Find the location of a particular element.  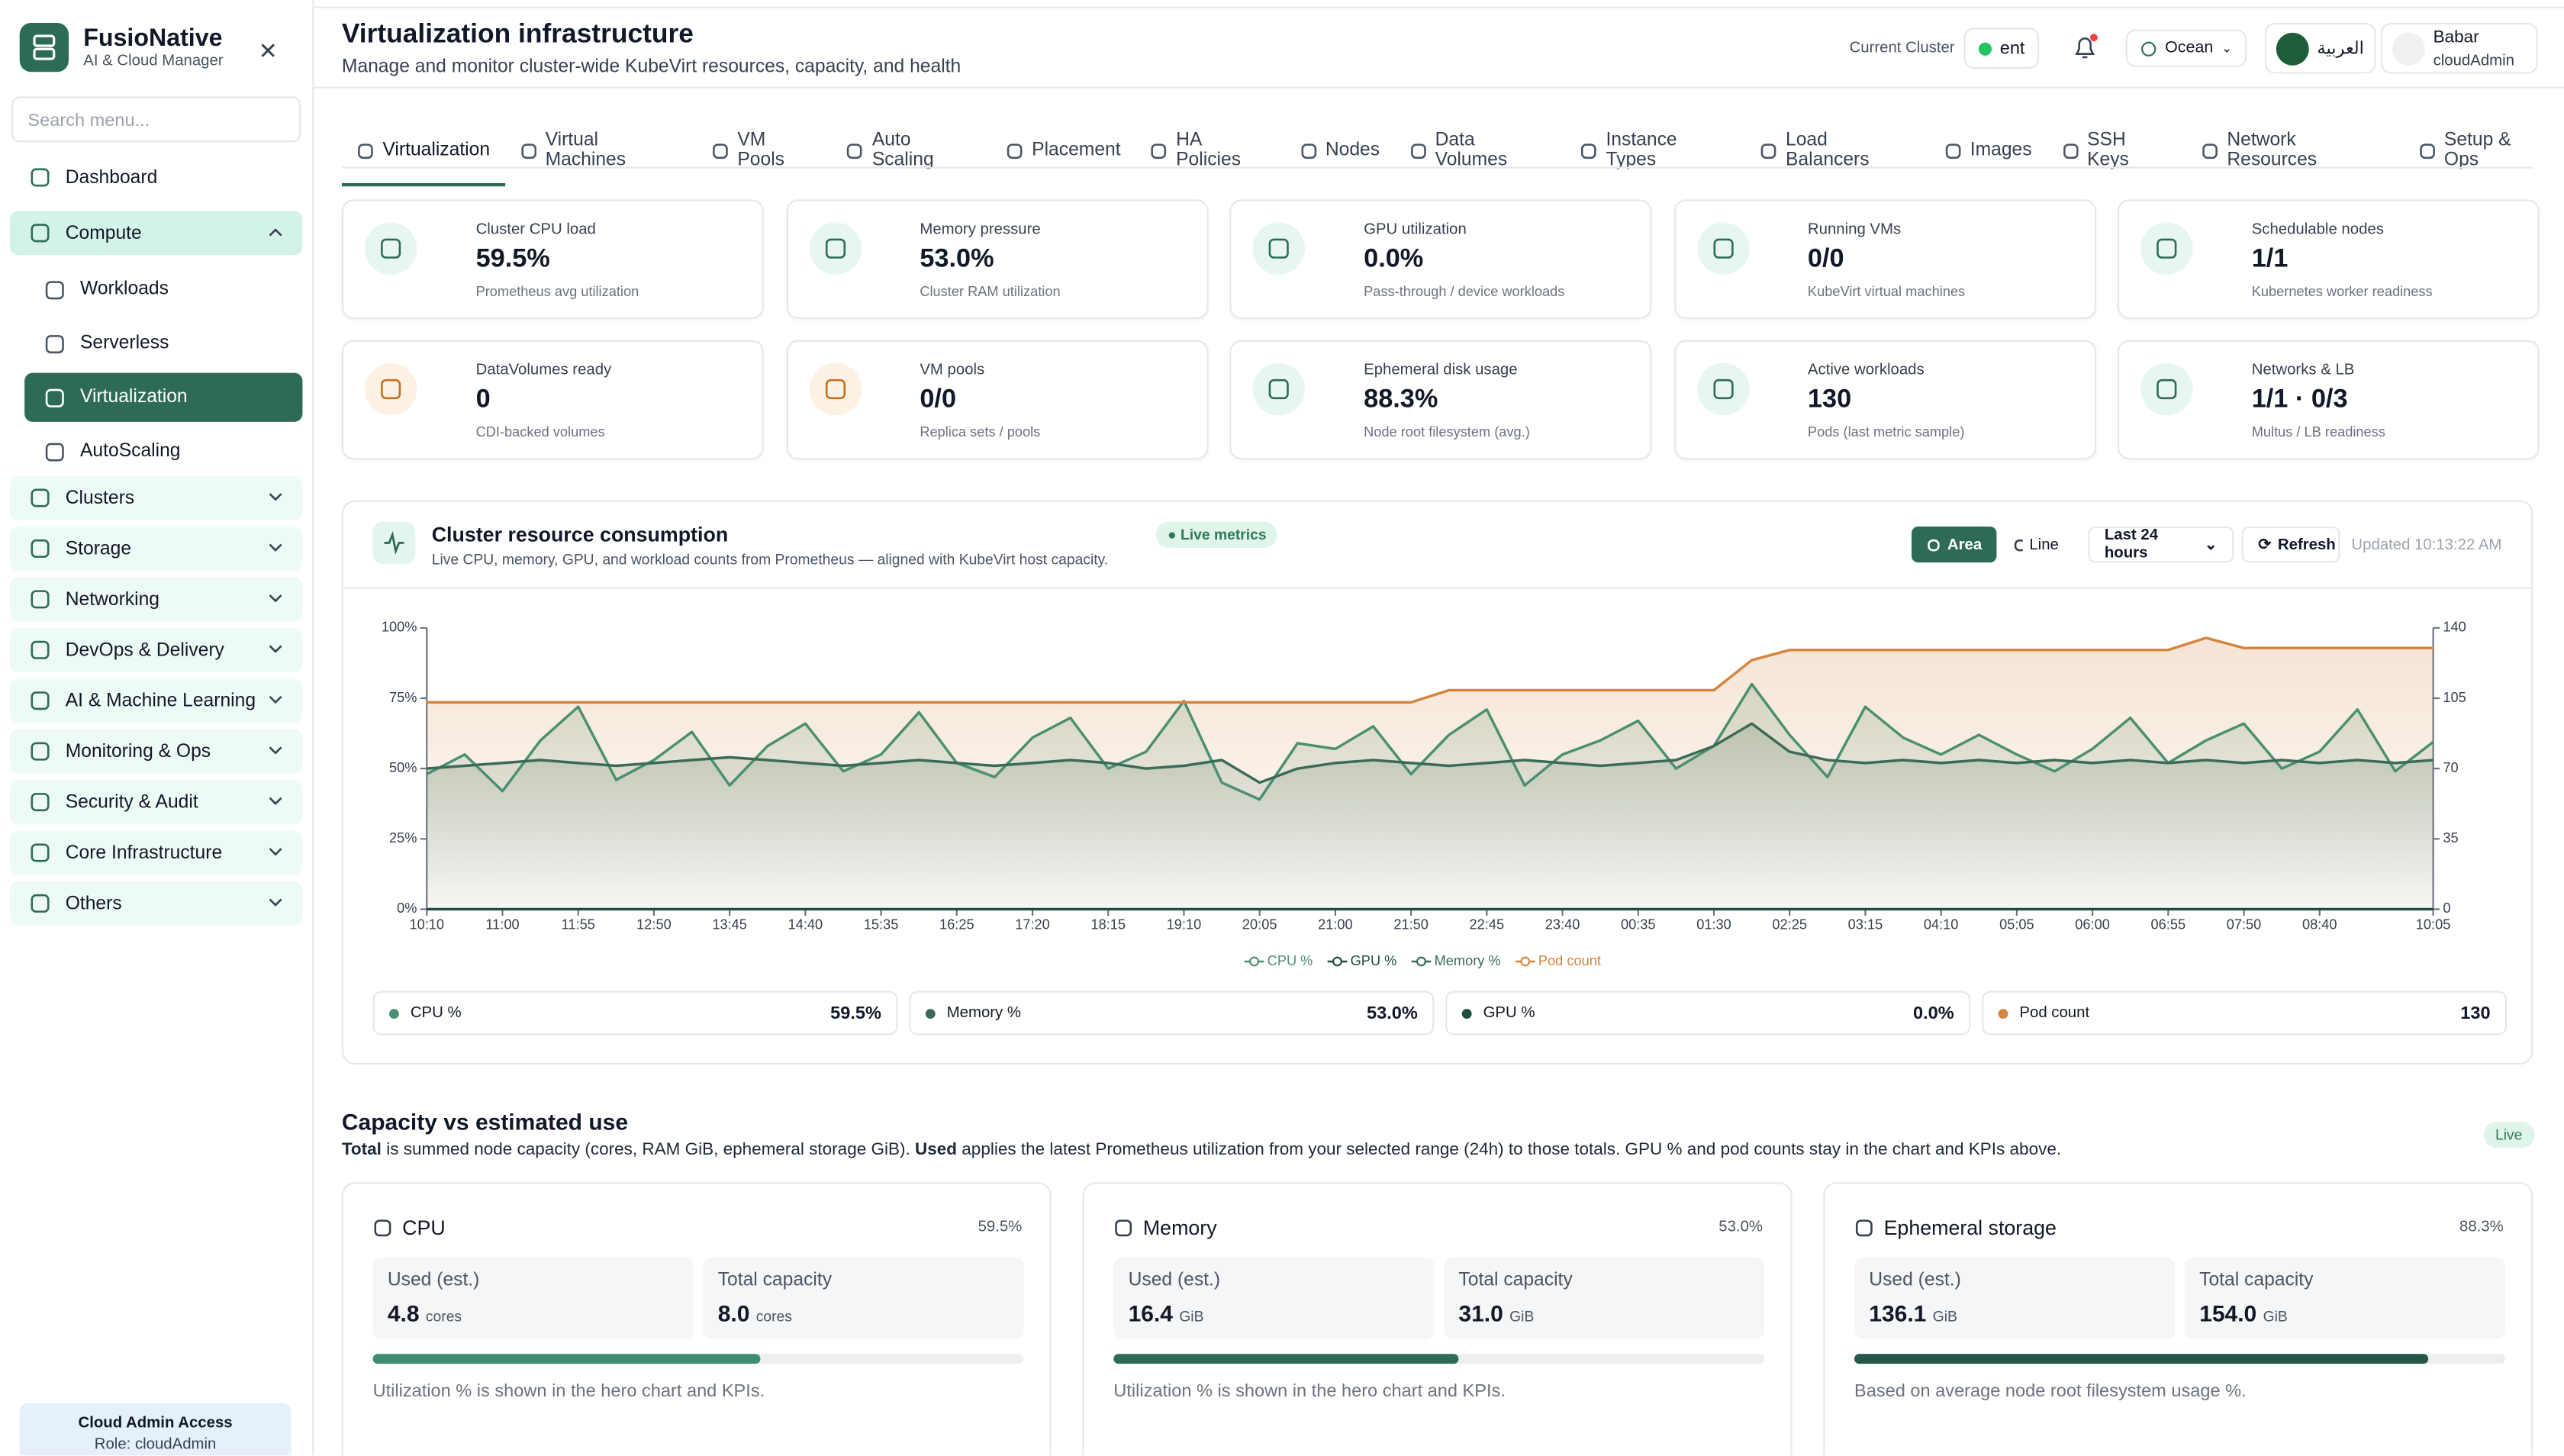

stat-box: Pod count 130 is located at coordinates (2244, 1013).